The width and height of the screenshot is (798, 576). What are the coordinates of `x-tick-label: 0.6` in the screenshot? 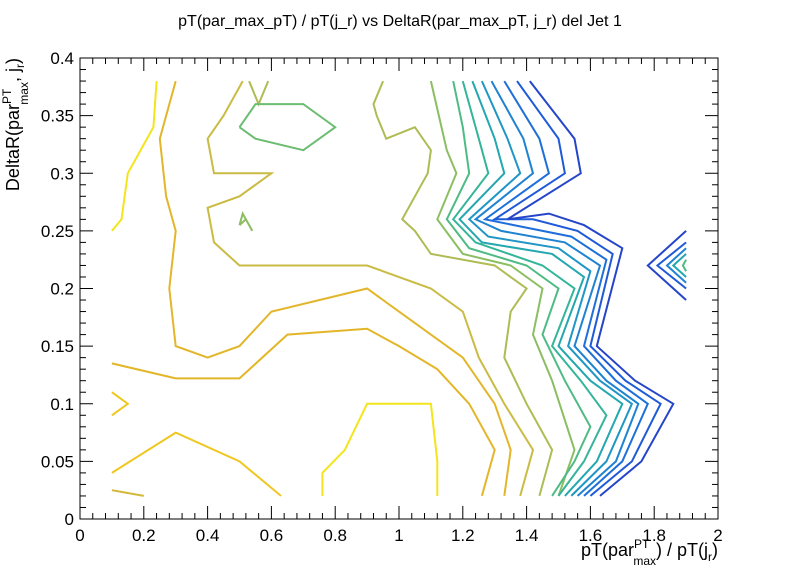 It's located at (272, 535).